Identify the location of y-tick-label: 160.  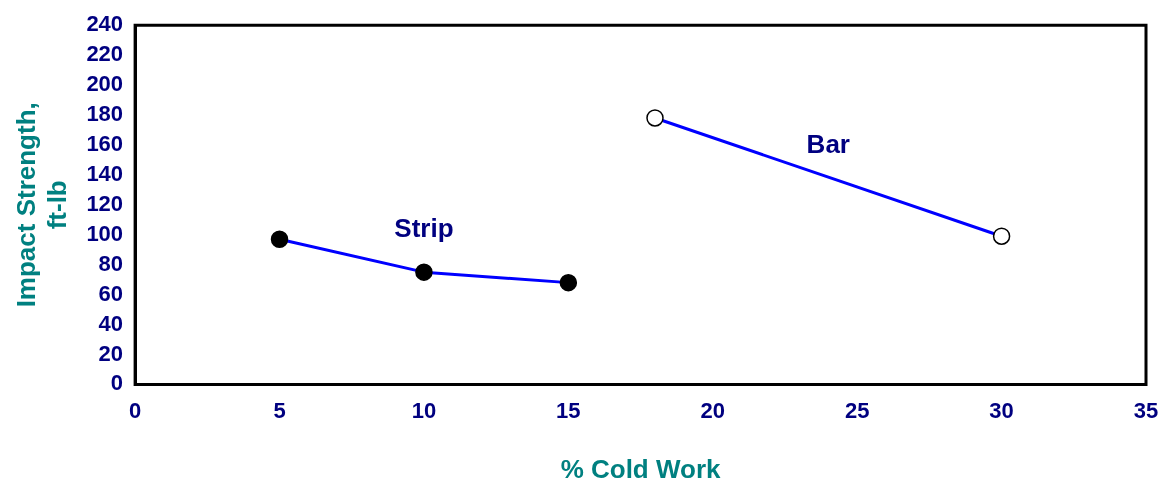
(105, 143).